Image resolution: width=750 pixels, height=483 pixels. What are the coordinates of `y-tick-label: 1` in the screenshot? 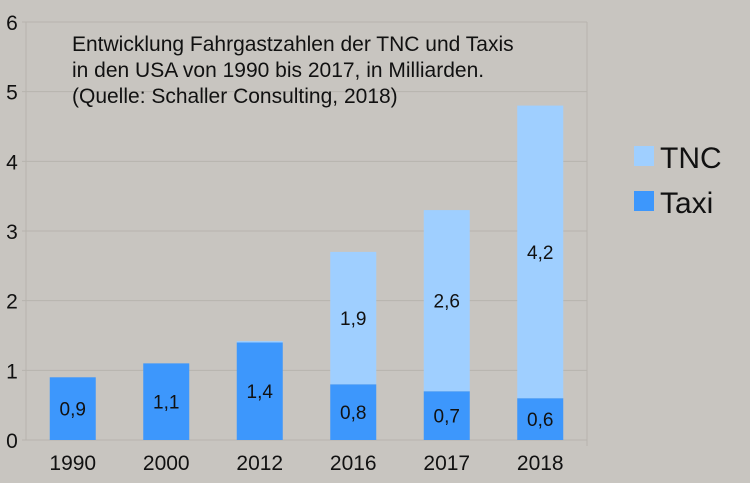 It's located at (12, 371).